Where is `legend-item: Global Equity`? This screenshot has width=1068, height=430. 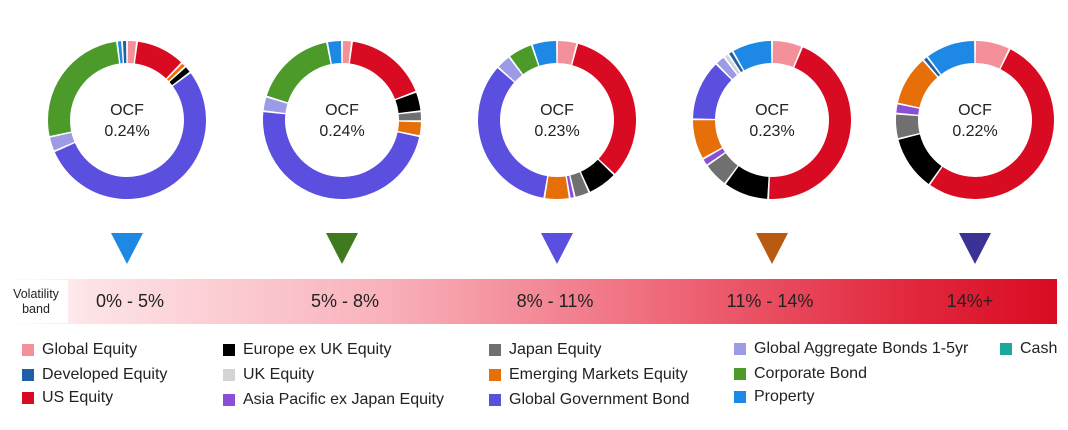
legend-item: Global Equity is located at coordinates (79, 350).